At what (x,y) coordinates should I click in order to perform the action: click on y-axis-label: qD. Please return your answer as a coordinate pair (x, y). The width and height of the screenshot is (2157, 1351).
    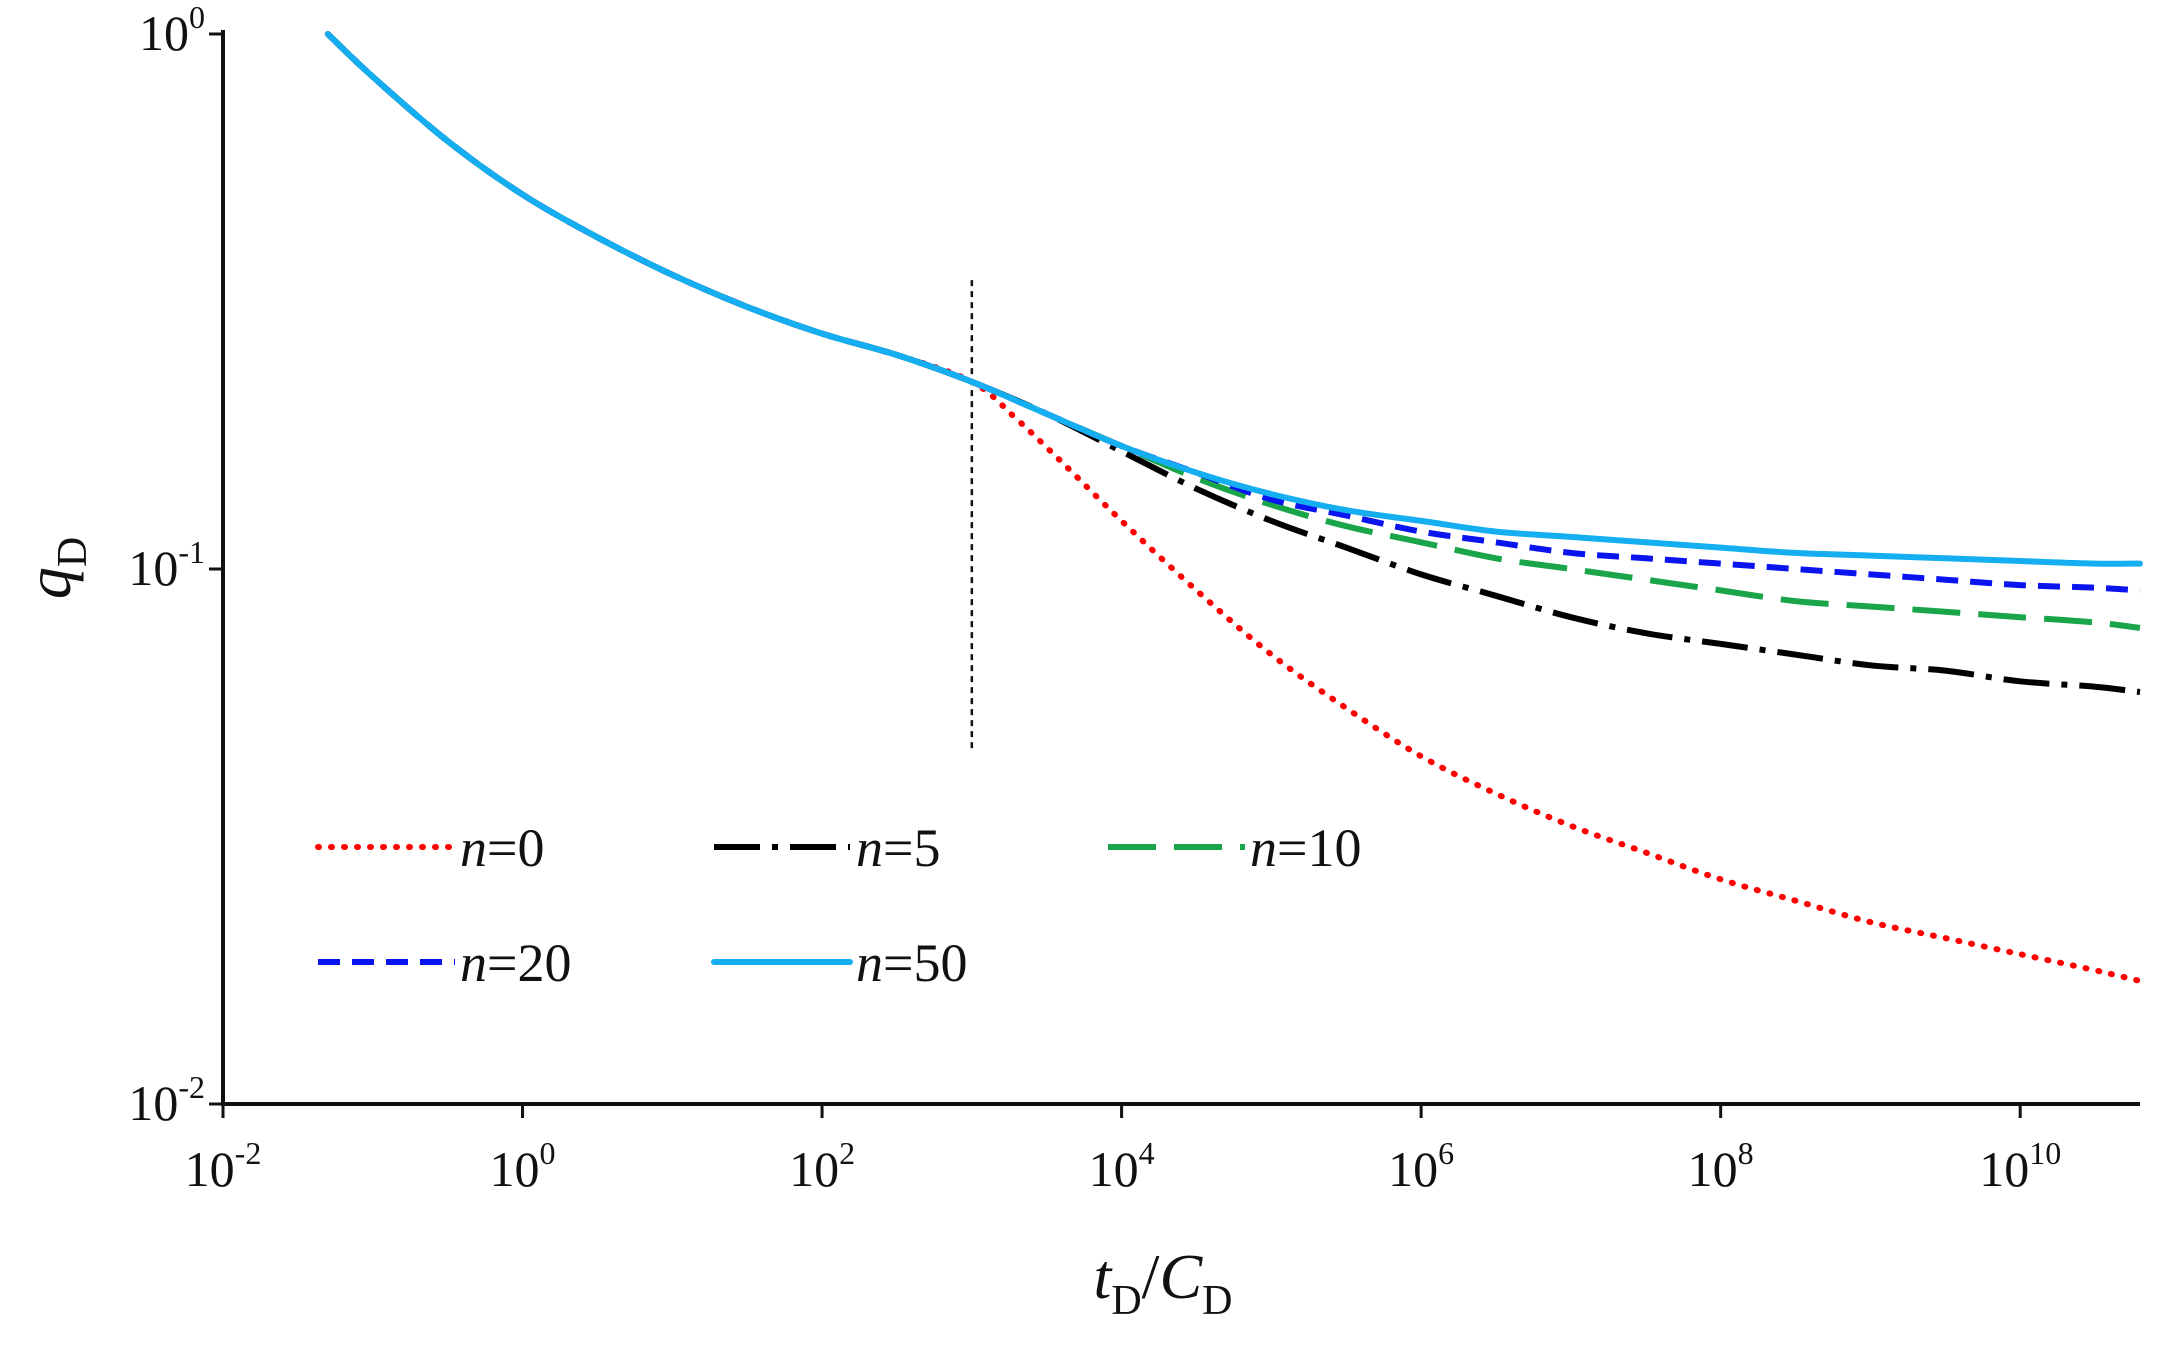
    Looking at the image, I should click on (54, 568).